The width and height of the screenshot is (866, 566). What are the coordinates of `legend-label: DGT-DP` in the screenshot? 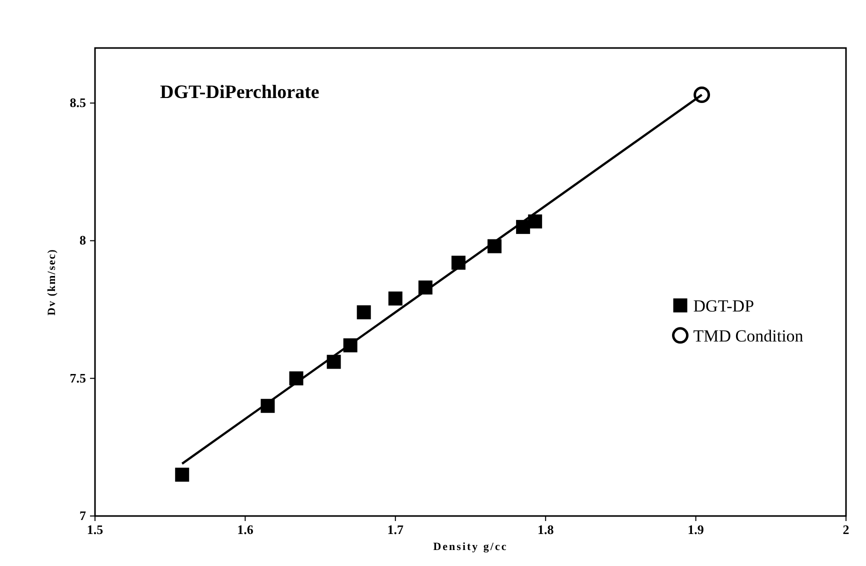 It's located at (723, 306).